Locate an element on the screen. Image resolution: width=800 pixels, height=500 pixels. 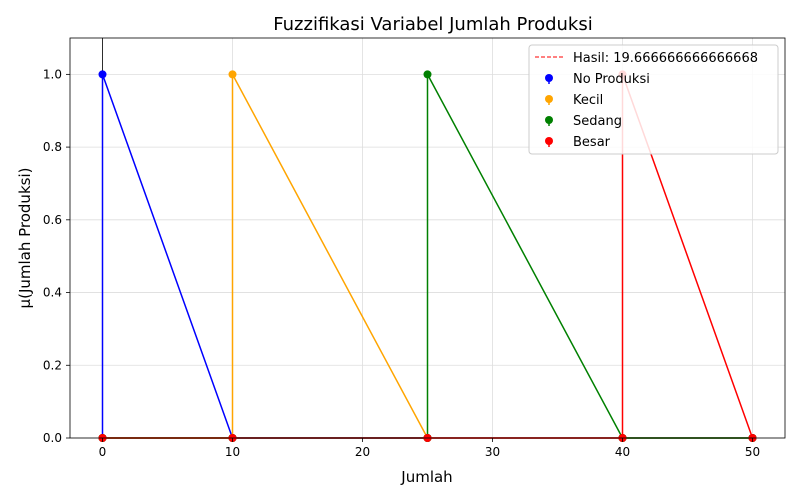
y-axis-label: μ(Jumlah Produksi) is located at coordinates (25, 238).